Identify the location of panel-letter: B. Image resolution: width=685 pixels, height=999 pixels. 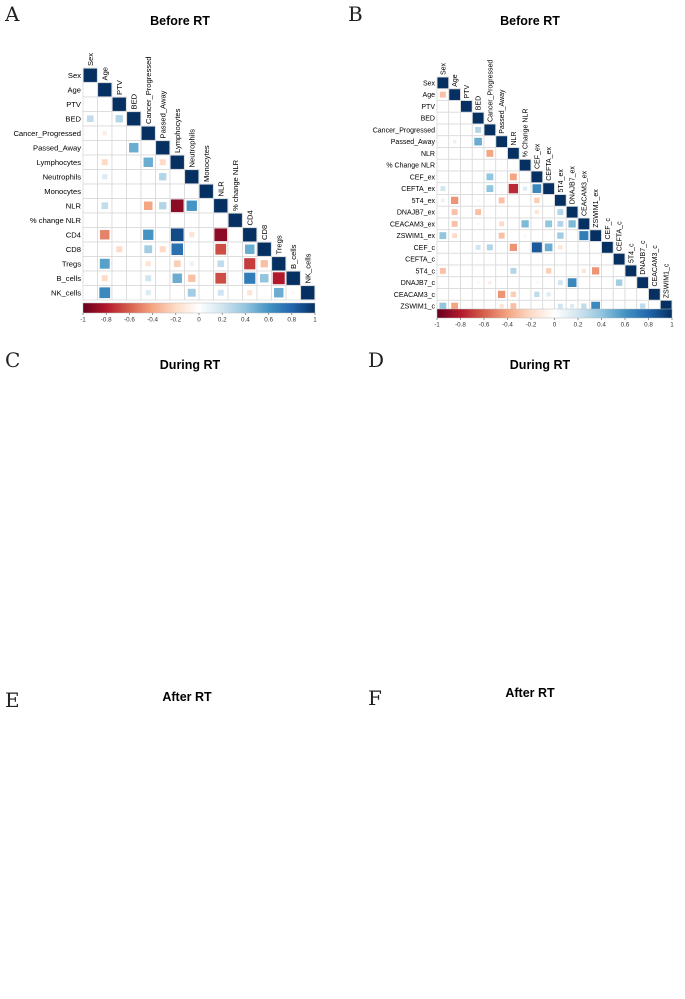
(355, 14).